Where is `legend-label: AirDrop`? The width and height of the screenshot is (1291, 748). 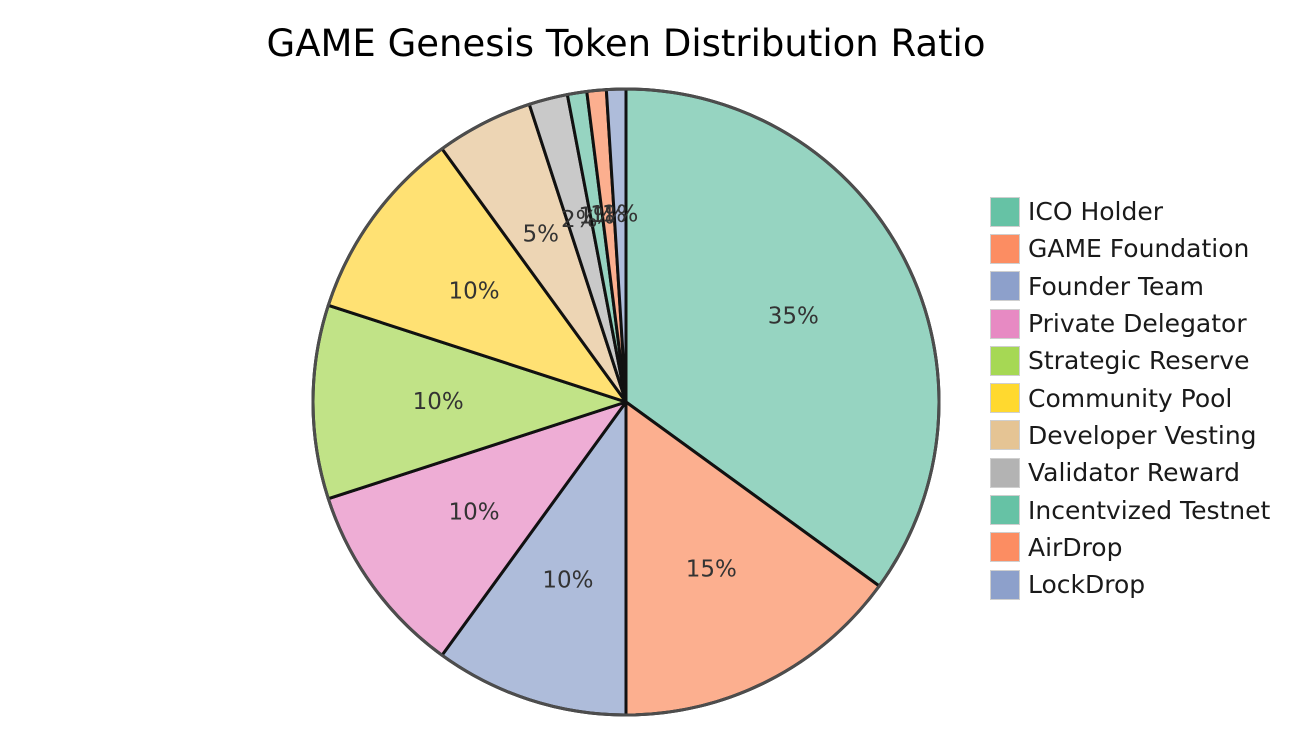
legend-label: AirDrop is located at coordinates (1075, 547).